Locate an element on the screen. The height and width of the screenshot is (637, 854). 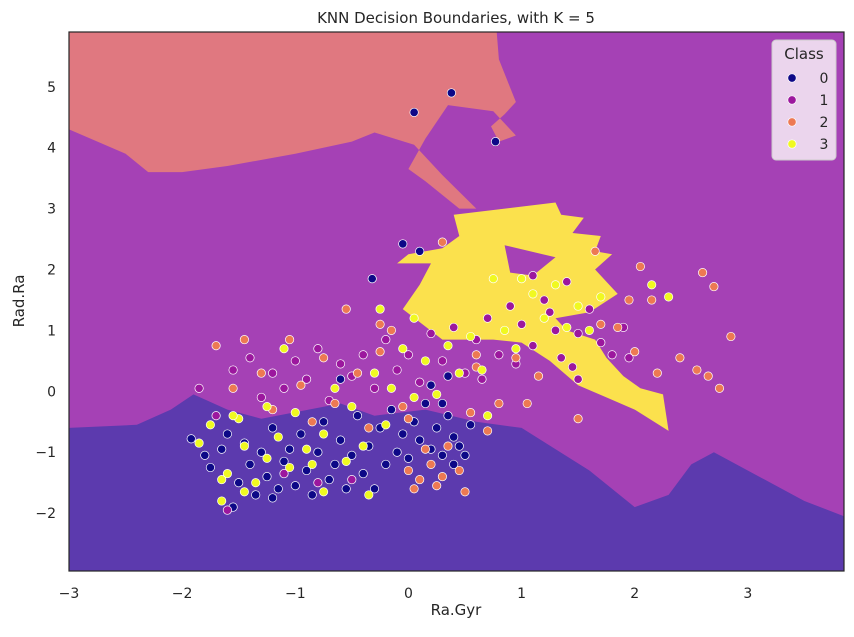
y-tick-label: −1 is located at coordinates (45, 453).